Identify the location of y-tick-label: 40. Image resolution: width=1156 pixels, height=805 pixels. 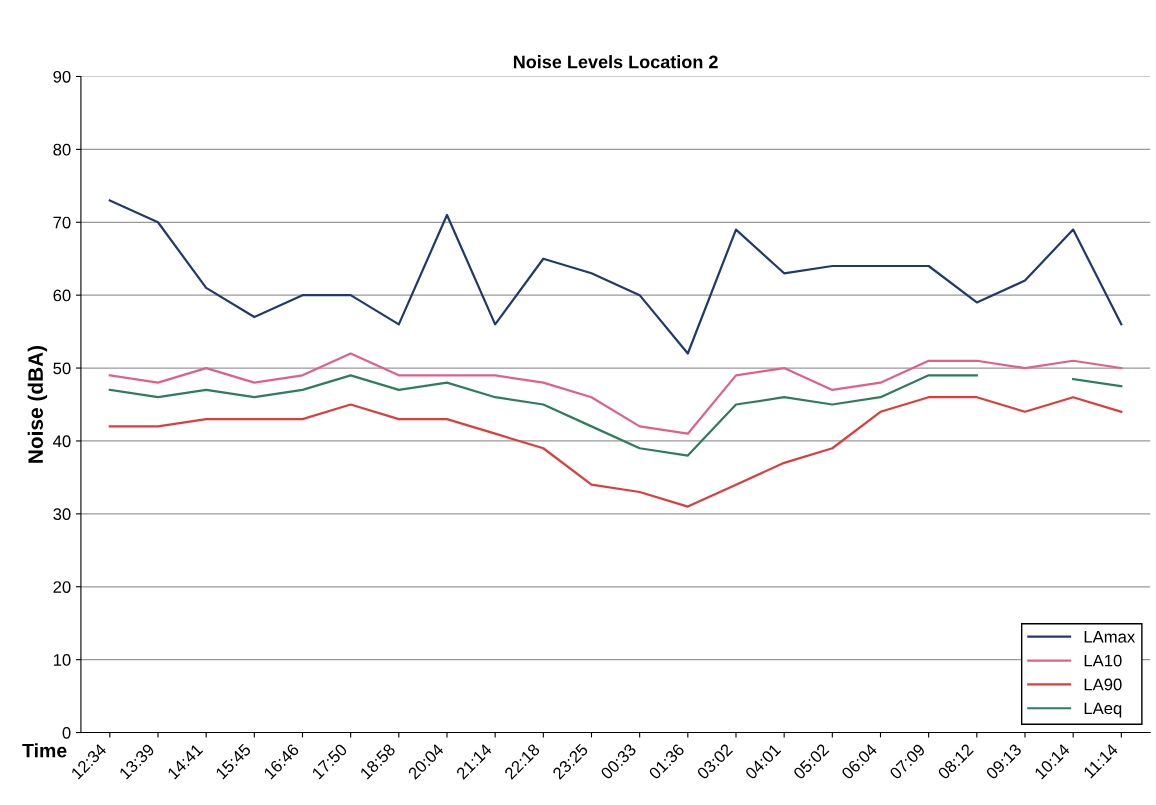
(62, 441).